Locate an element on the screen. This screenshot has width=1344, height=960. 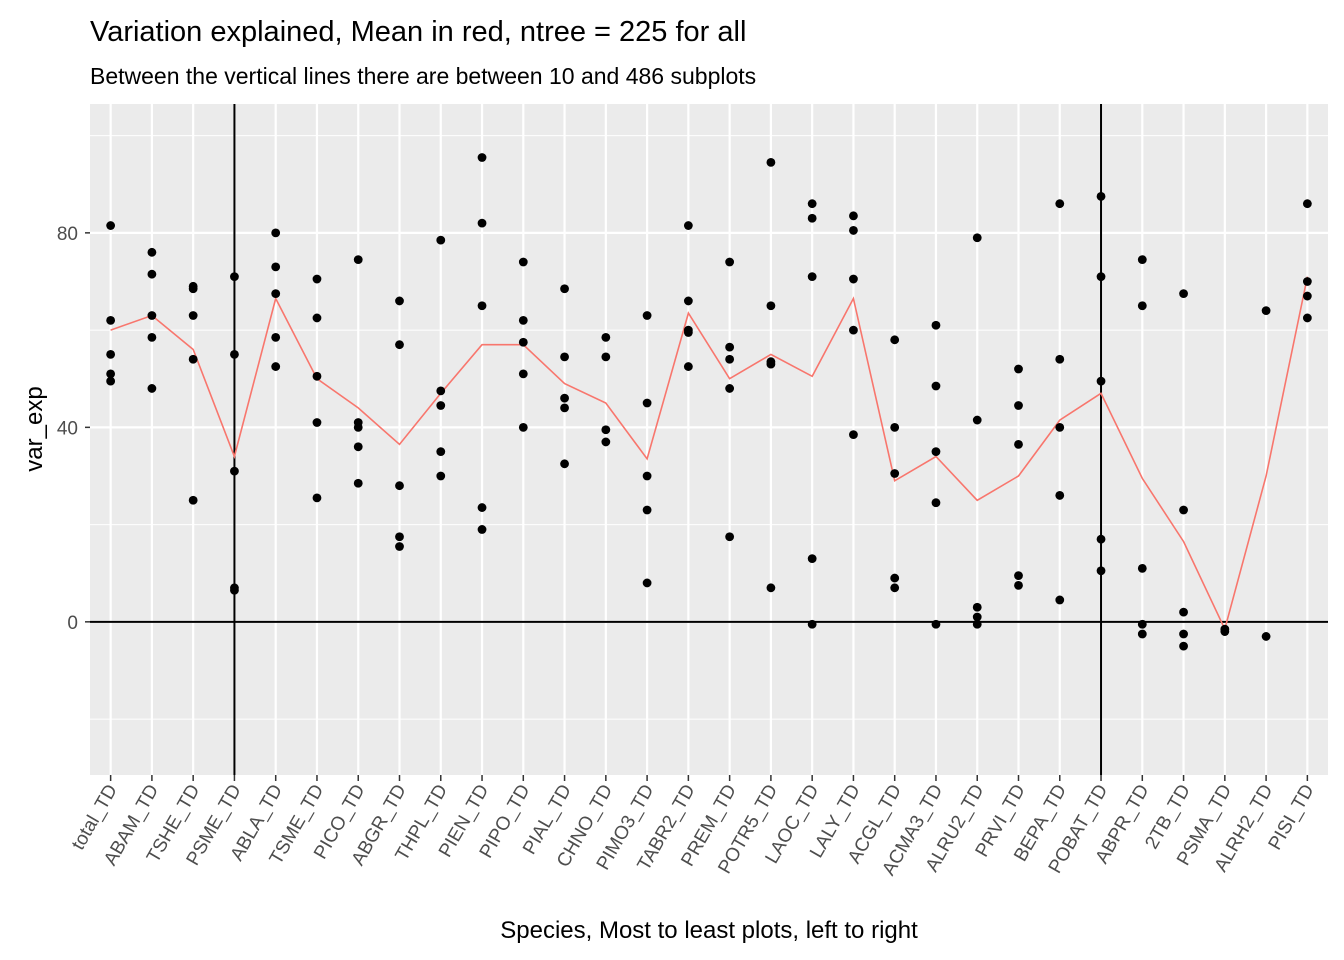
y-axis-title: var_exp is located at coordinates (34, 428).